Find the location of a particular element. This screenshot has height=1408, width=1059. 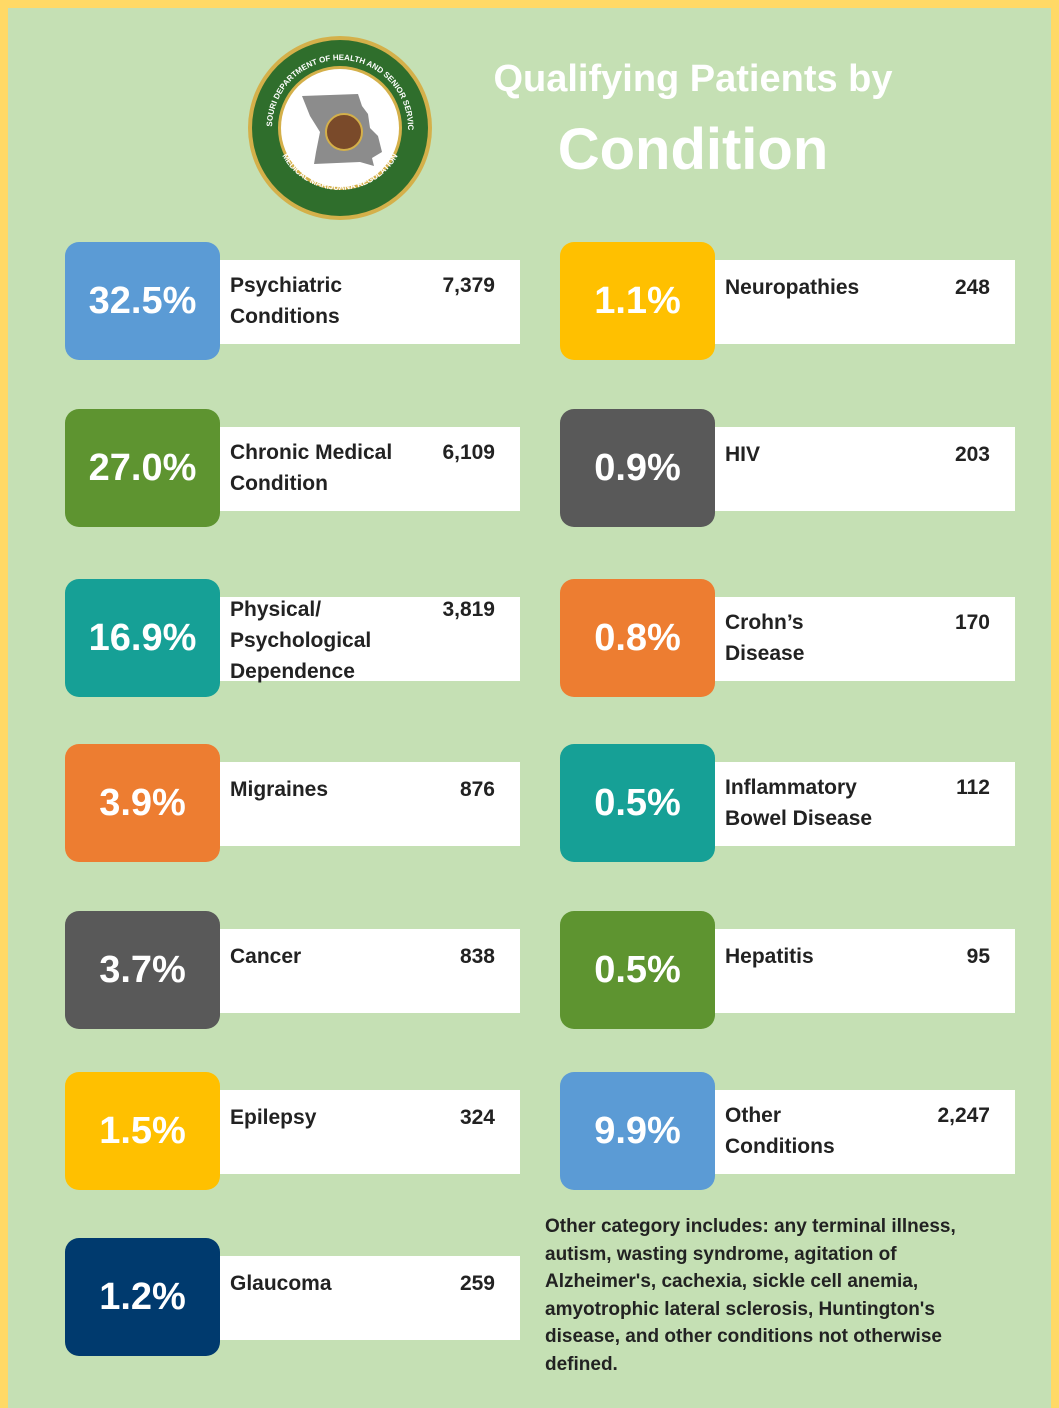

condition-label: Migraines is located at coordinates (279, 789).